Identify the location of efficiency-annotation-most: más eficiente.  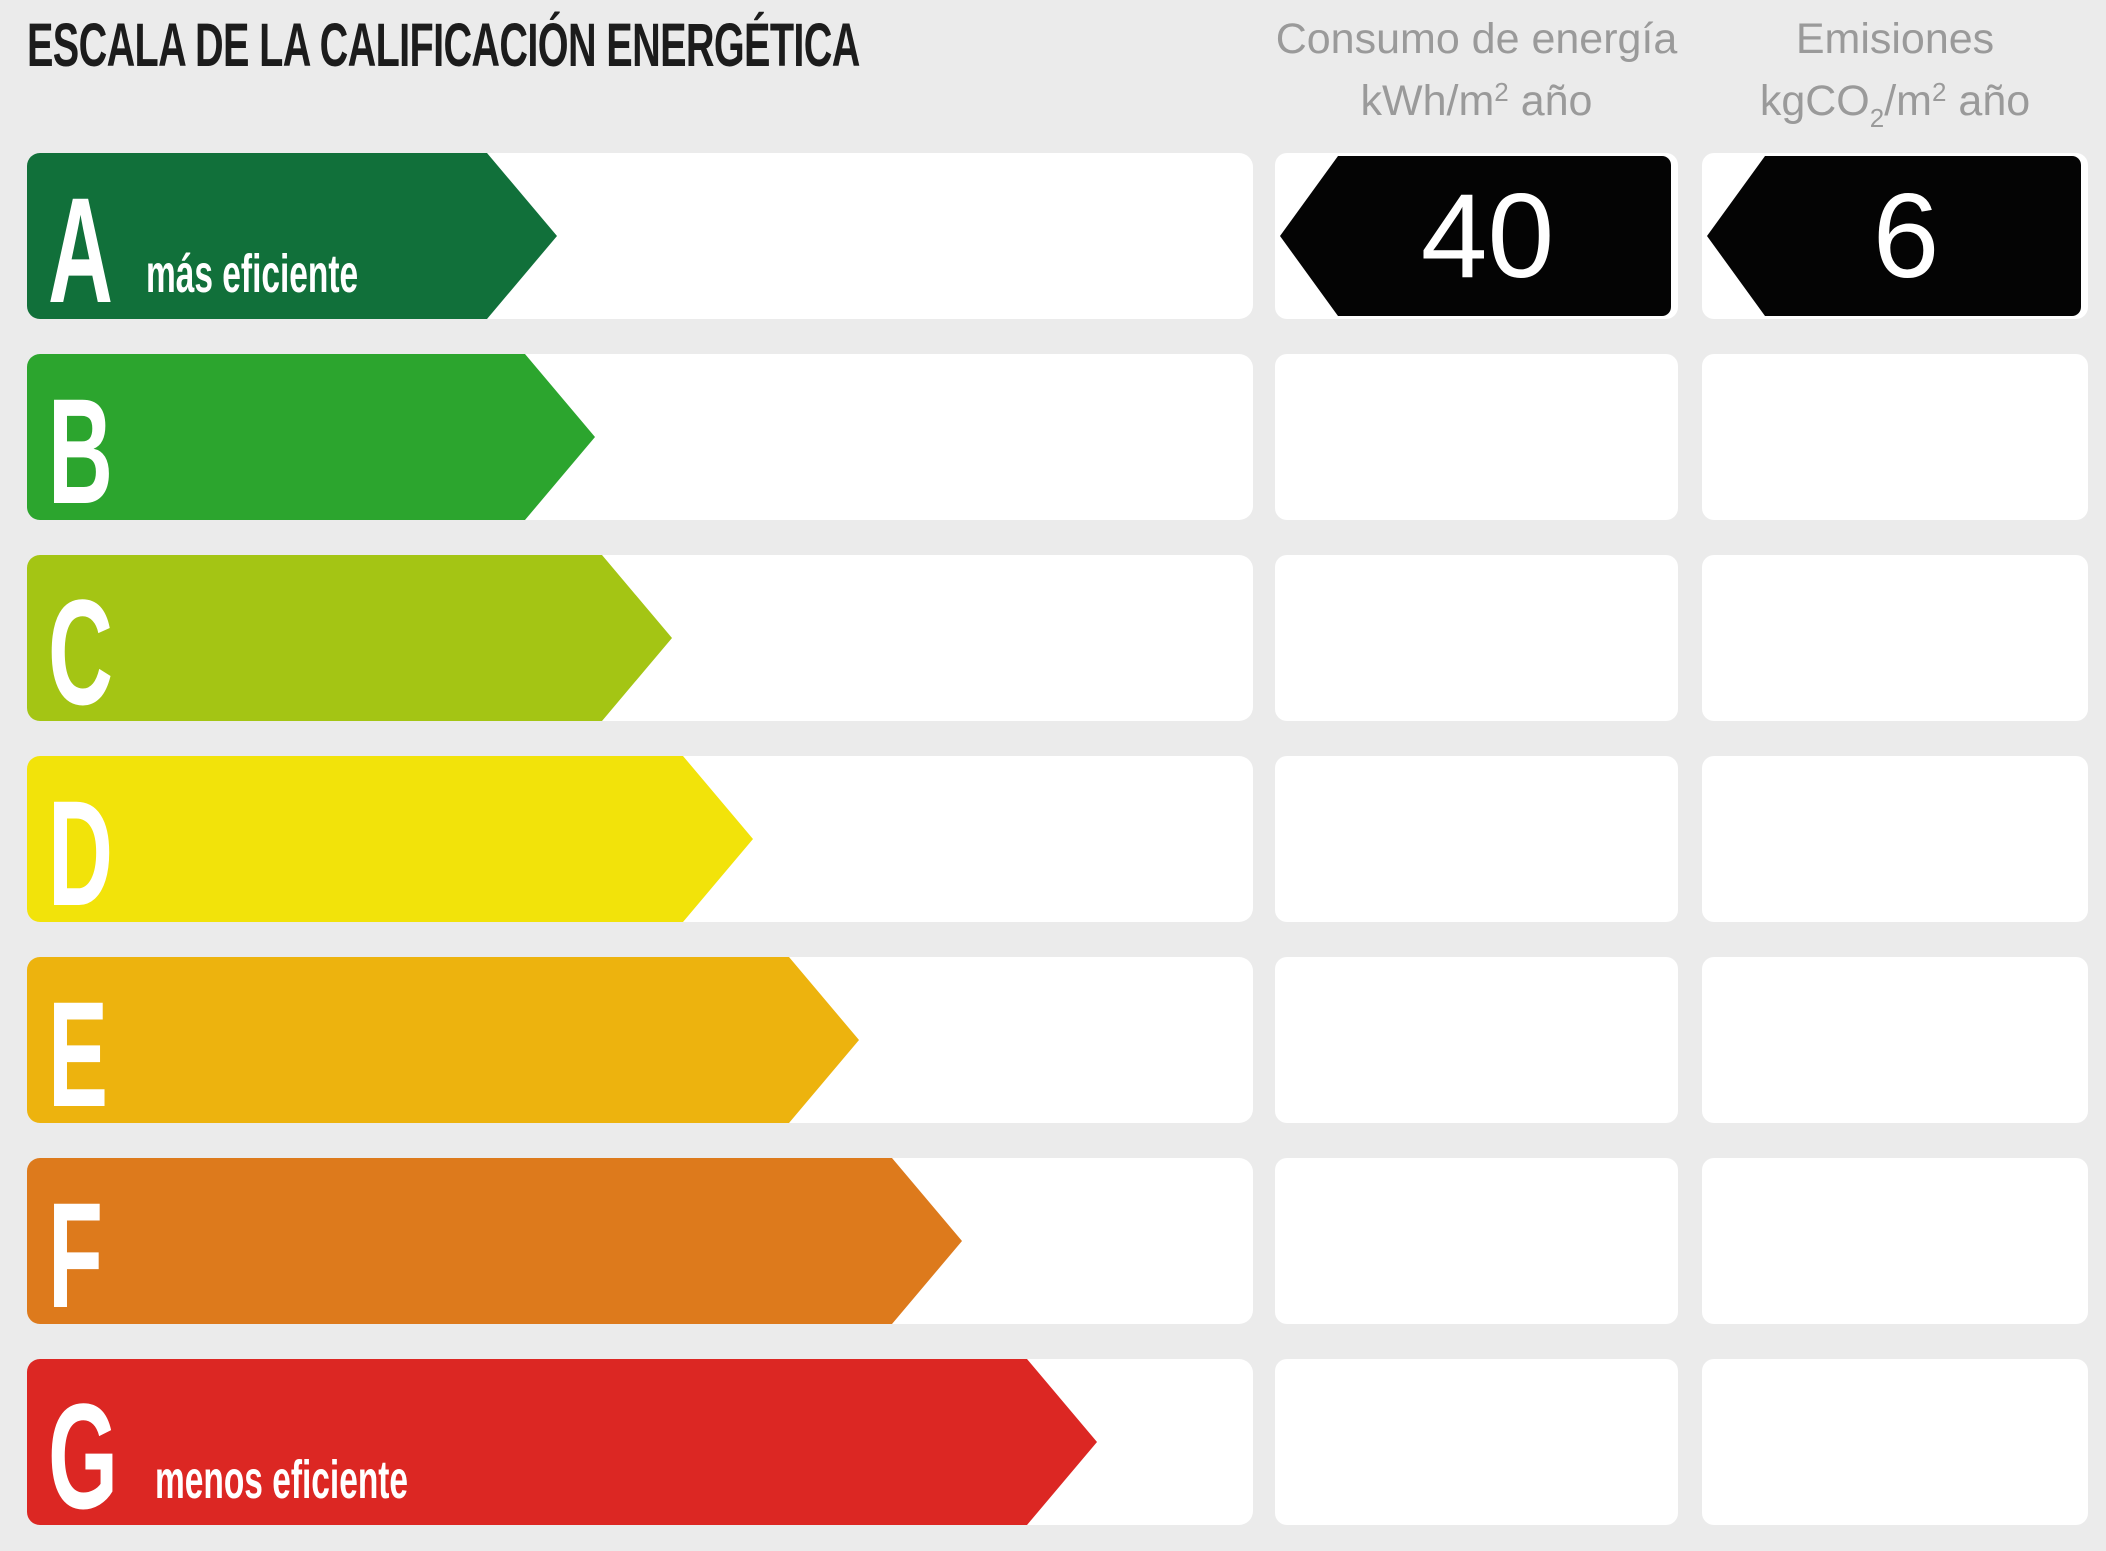
(252, 274).